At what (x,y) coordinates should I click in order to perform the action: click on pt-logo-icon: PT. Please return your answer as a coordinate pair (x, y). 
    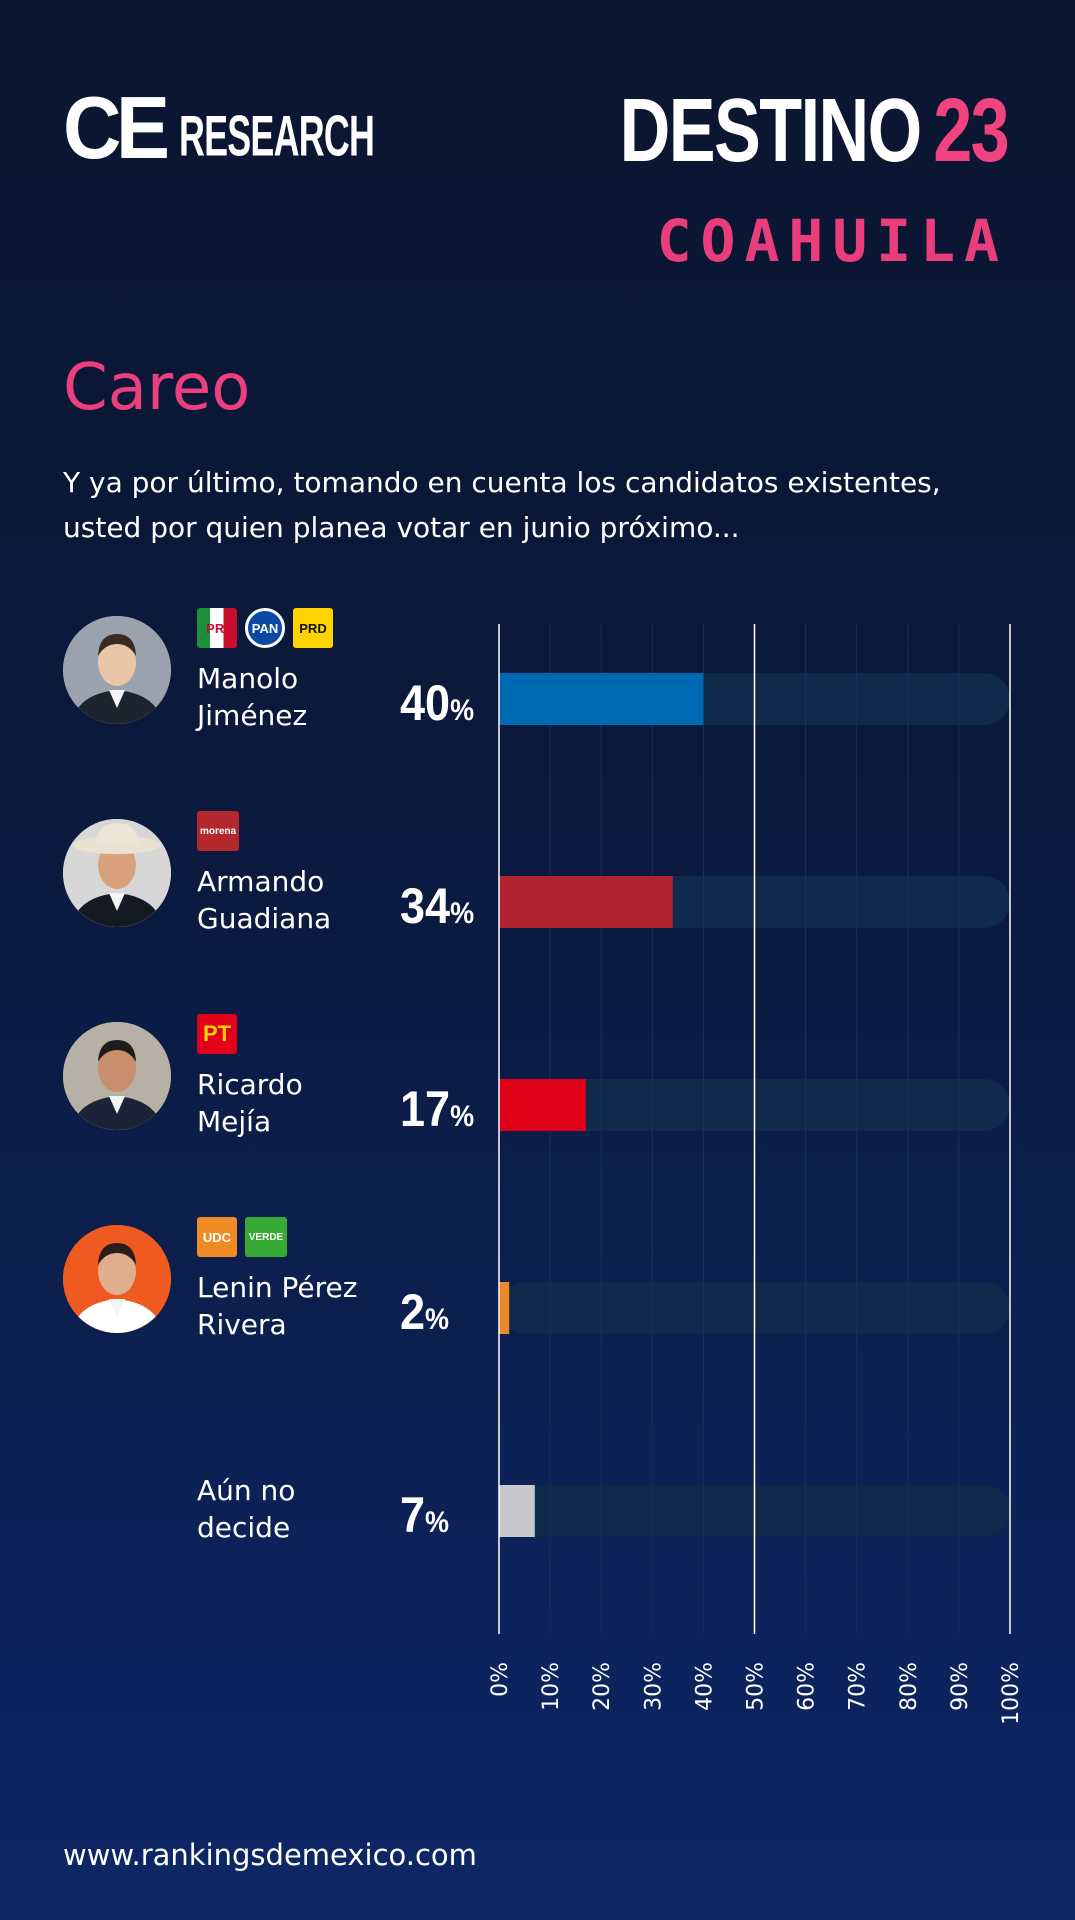
    Looking at the image, I should click on (217, 1034).